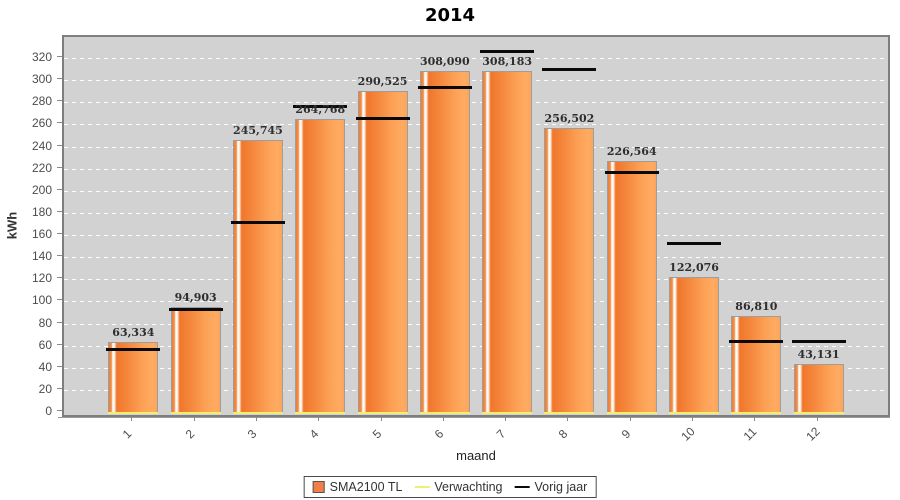  Describe the element at coordinates (41, 79) in the screenshot. I see `y-tick-label: 300` at that location.